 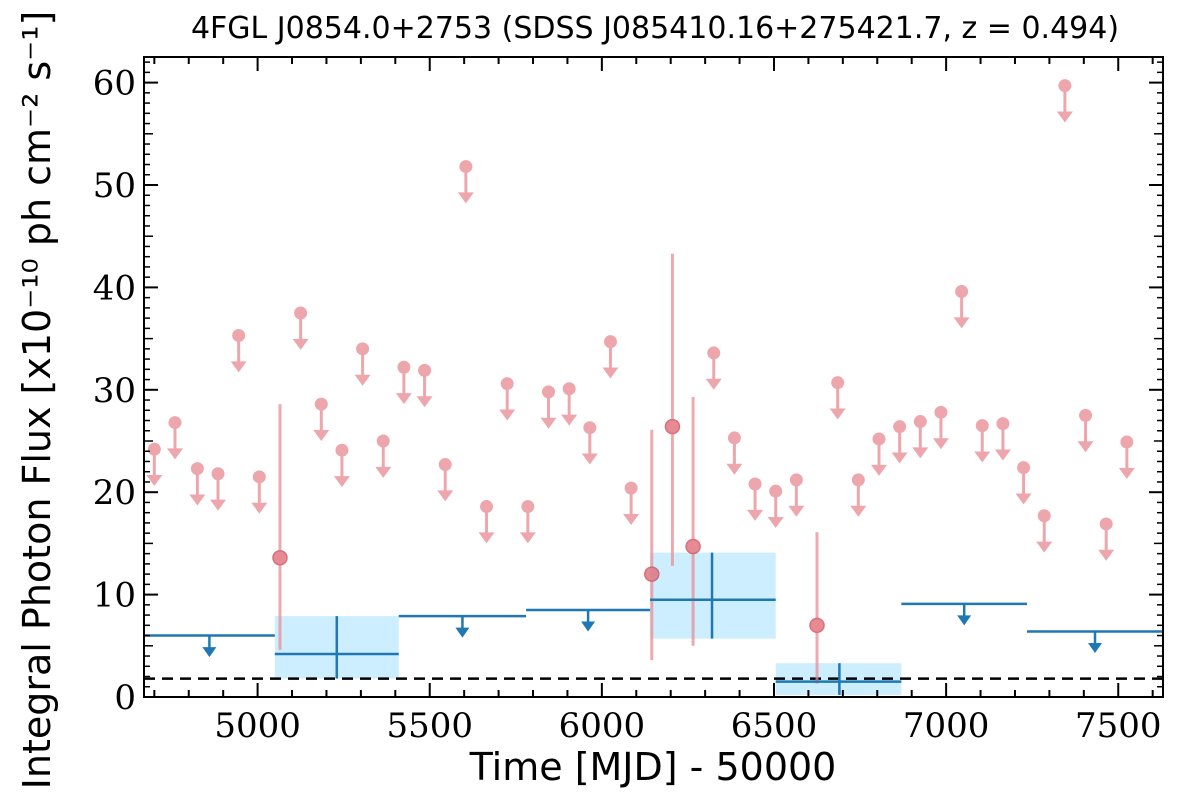 I want to click on y-tick-label: 30, so click(x=114, y=391).